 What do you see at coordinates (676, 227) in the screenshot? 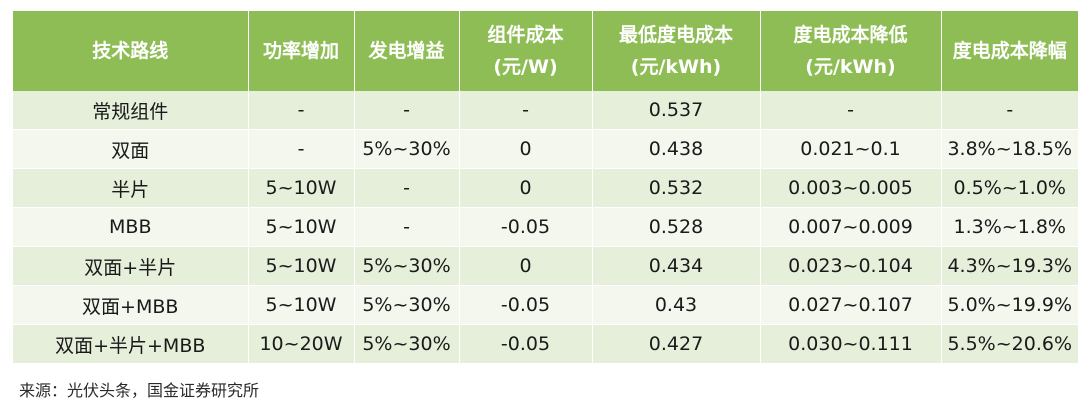
I see `cell-min-lcoe: 0.528` at bounding box center [676, 227].